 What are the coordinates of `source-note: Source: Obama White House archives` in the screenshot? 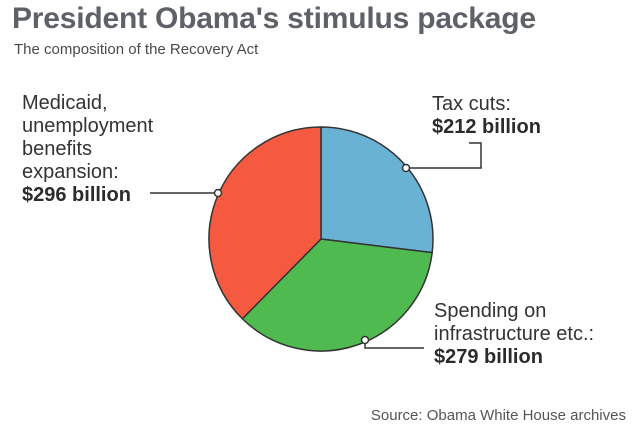 It's located at (498, 415).